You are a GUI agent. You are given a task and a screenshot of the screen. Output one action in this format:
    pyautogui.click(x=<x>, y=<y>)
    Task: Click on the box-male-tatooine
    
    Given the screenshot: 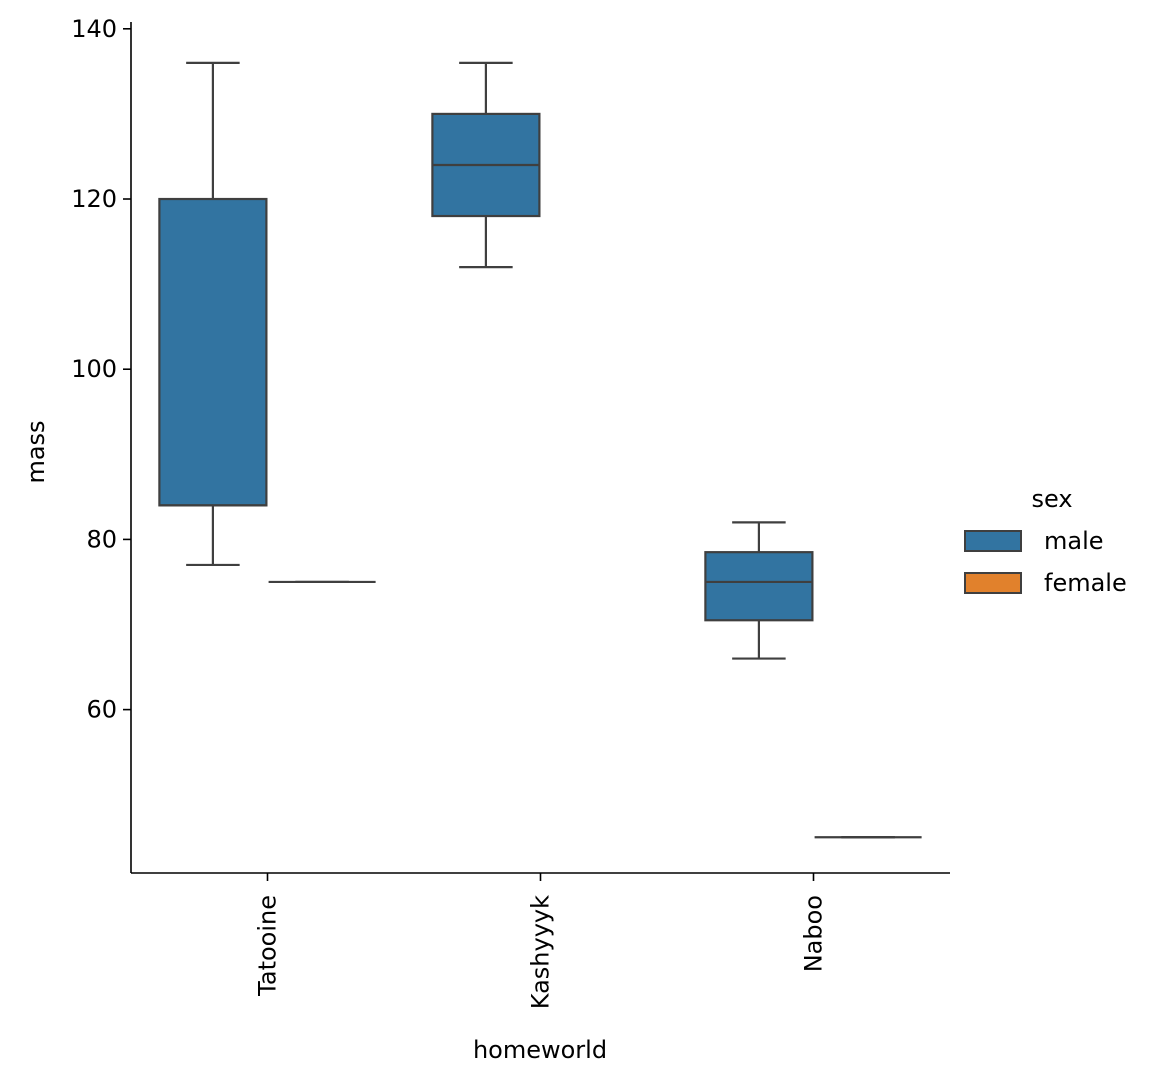 What is the action you would take?
    pyautogui.click(x=213, y=314)
    